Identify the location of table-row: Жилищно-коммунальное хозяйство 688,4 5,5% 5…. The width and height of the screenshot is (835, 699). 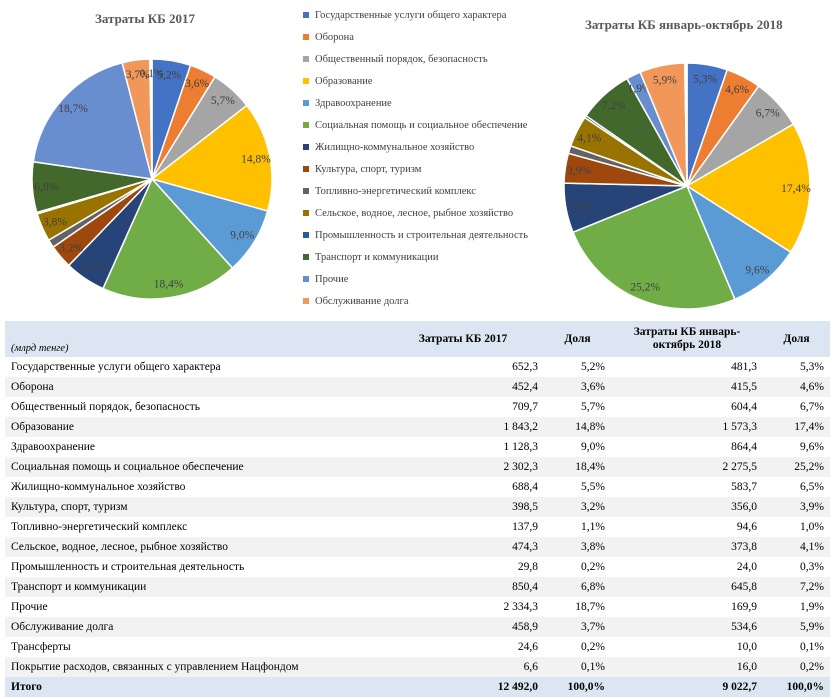
(417, 487).